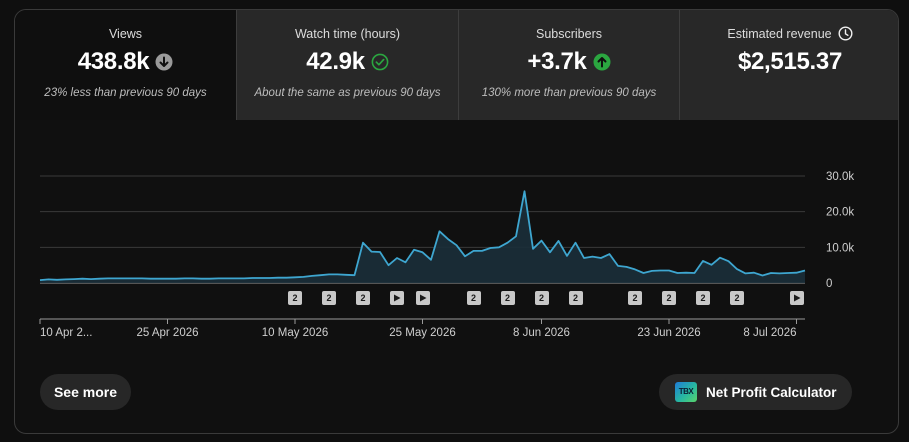 The image size is (909, 442). What do you see at coordinates (295, 333) in the screenshot?
I see `x-tick-label: 10 May 2026` at bounding box center [295, 333].